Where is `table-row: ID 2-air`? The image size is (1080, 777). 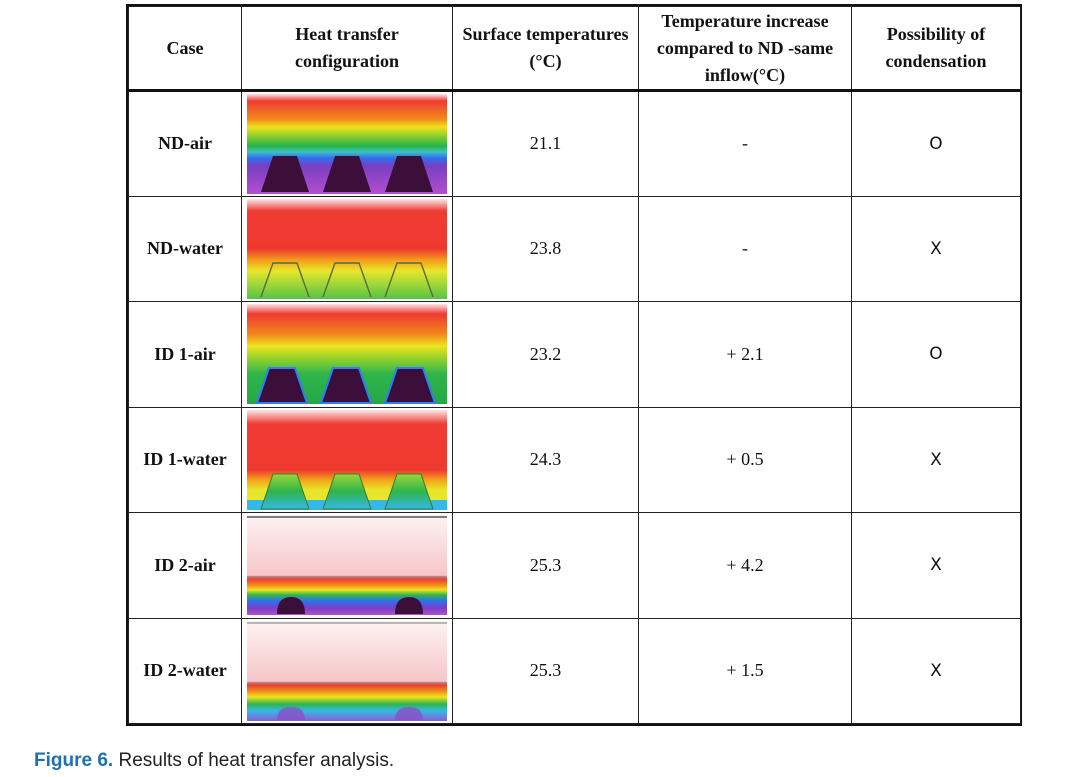
table-row: ID 2-air is located at coordinates (574, 565).